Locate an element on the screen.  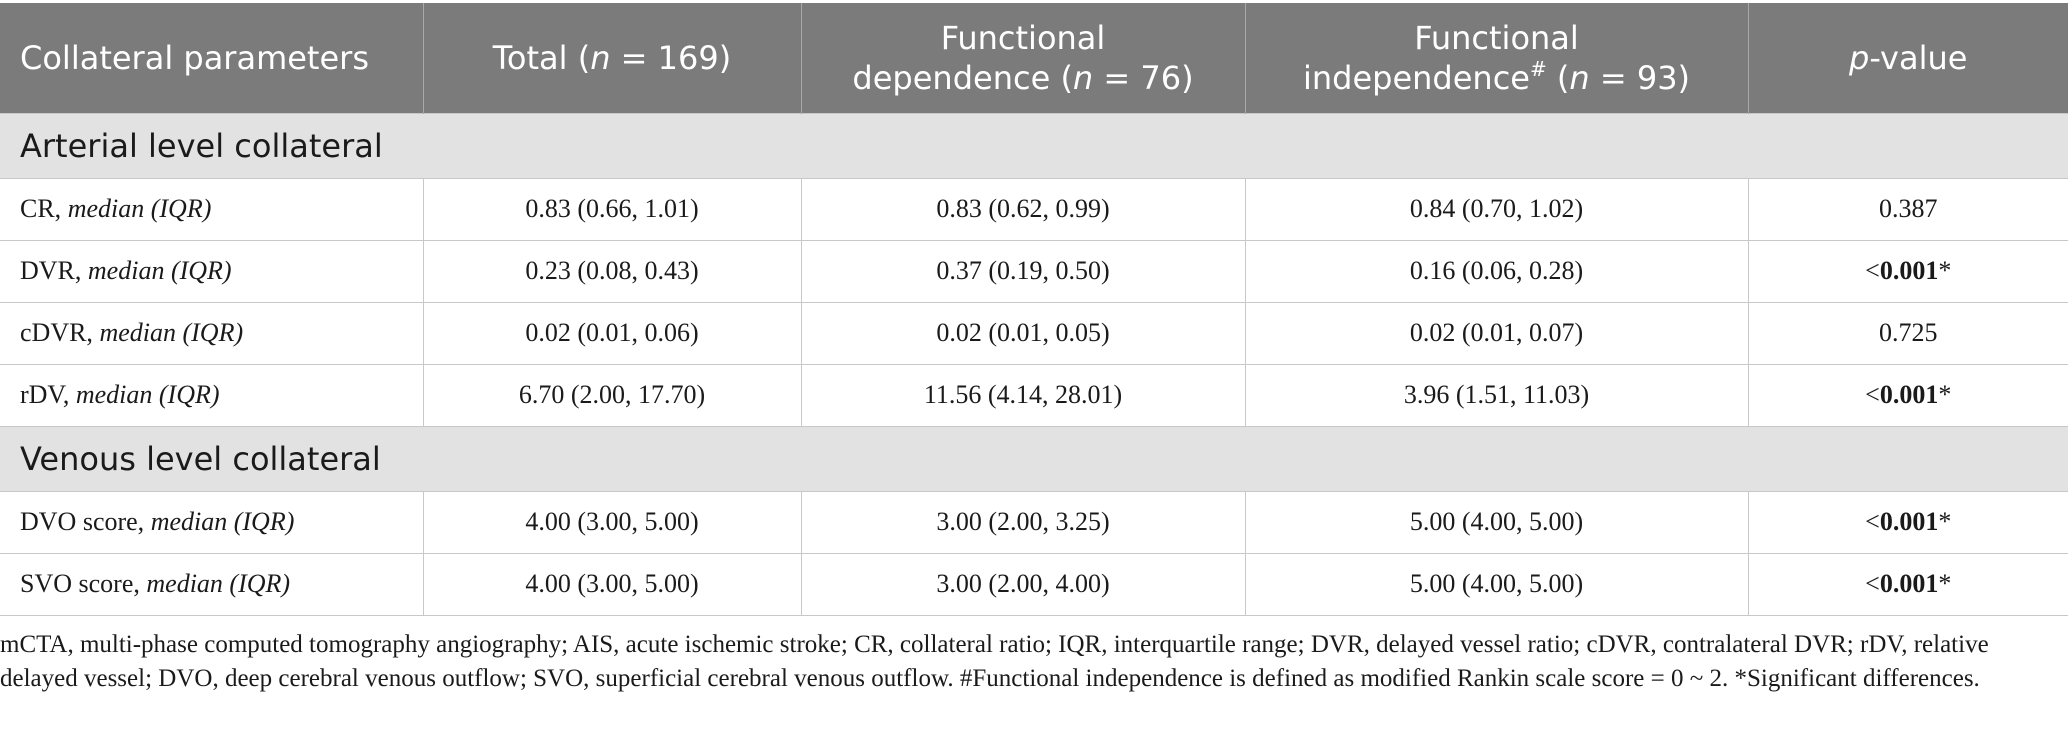
total-cell: 6.70 (2.00, 17.70) is located at coordinates (612, 395).